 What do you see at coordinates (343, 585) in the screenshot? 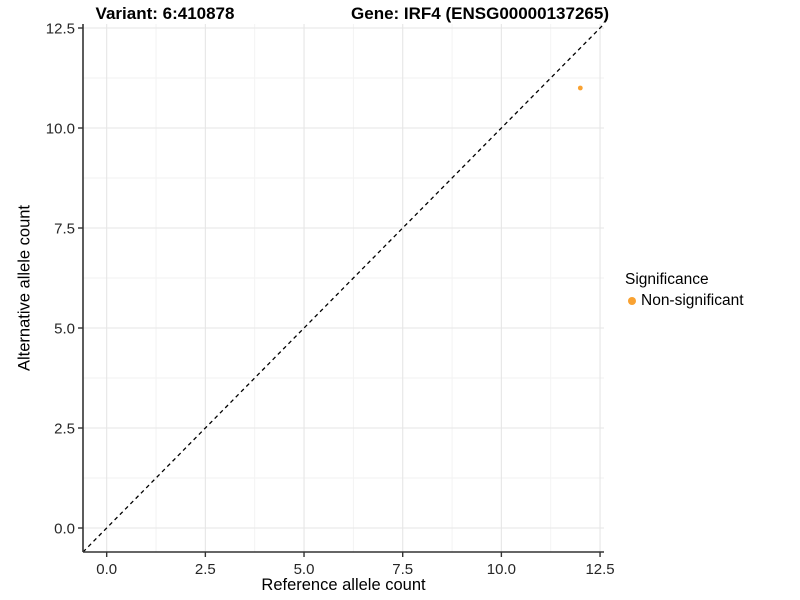
I see `x-axis-title: Reference allele count` at bounding box center [343, 585].